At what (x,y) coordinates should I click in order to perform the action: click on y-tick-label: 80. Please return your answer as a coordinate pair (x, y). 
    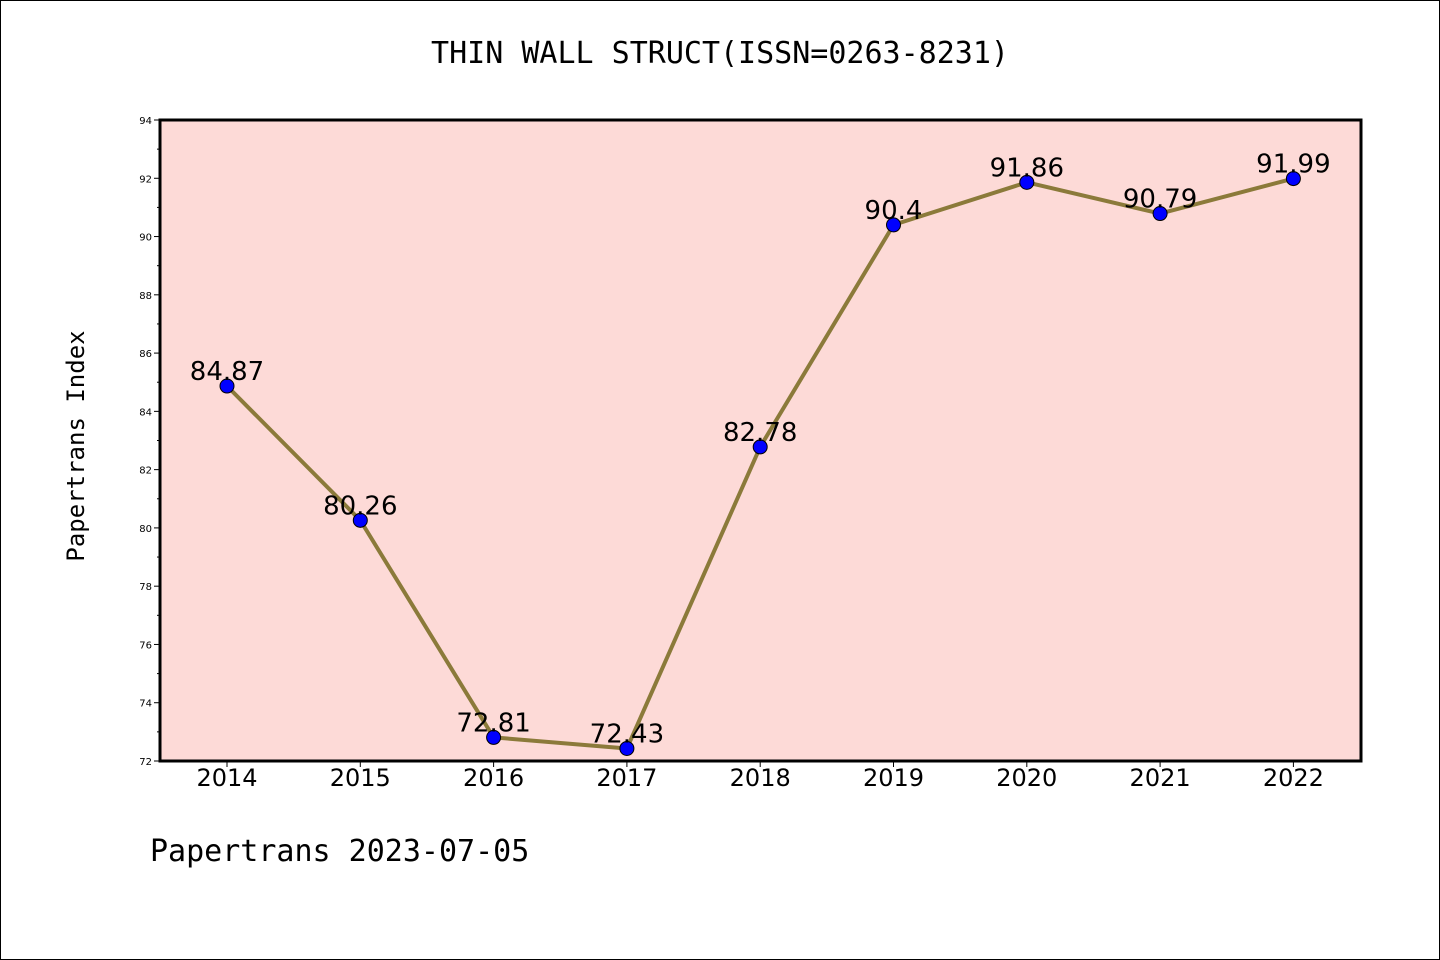
    Looking at the image, I should click on (145, 529).